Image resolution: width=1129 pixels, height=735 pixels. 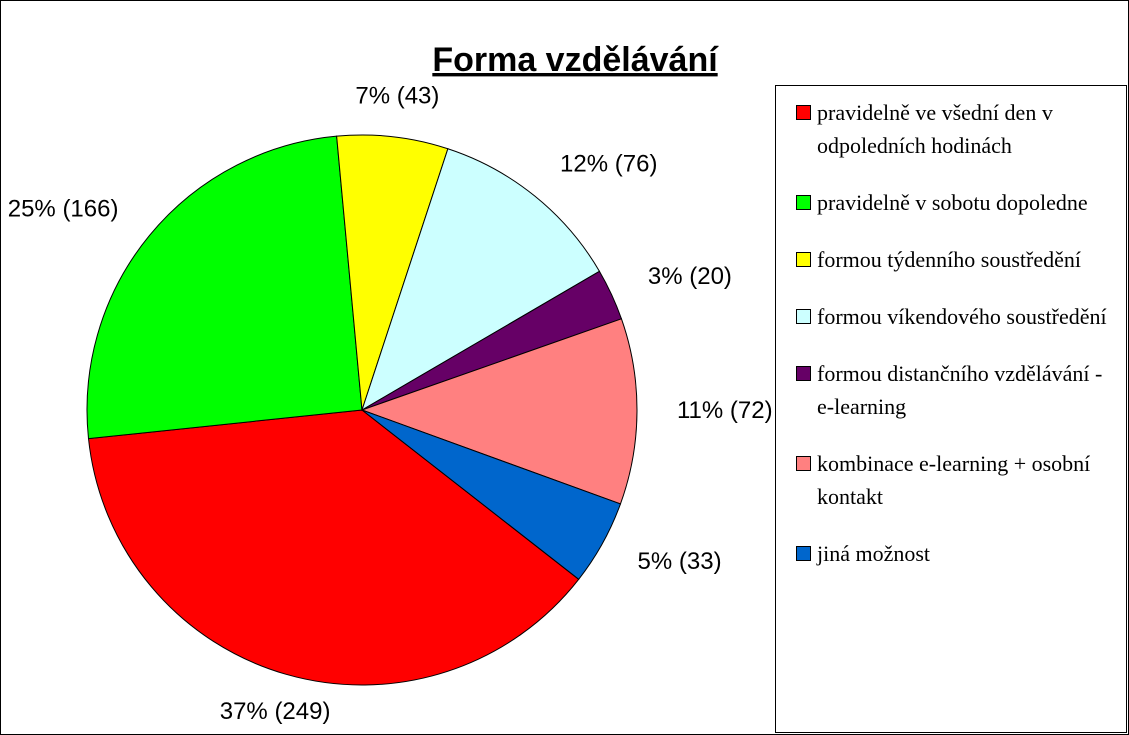 What do you see at coordinates (690, 276) in the screenshot?
I see `data-label: 3% (20)` at bounding box center [690, 276].